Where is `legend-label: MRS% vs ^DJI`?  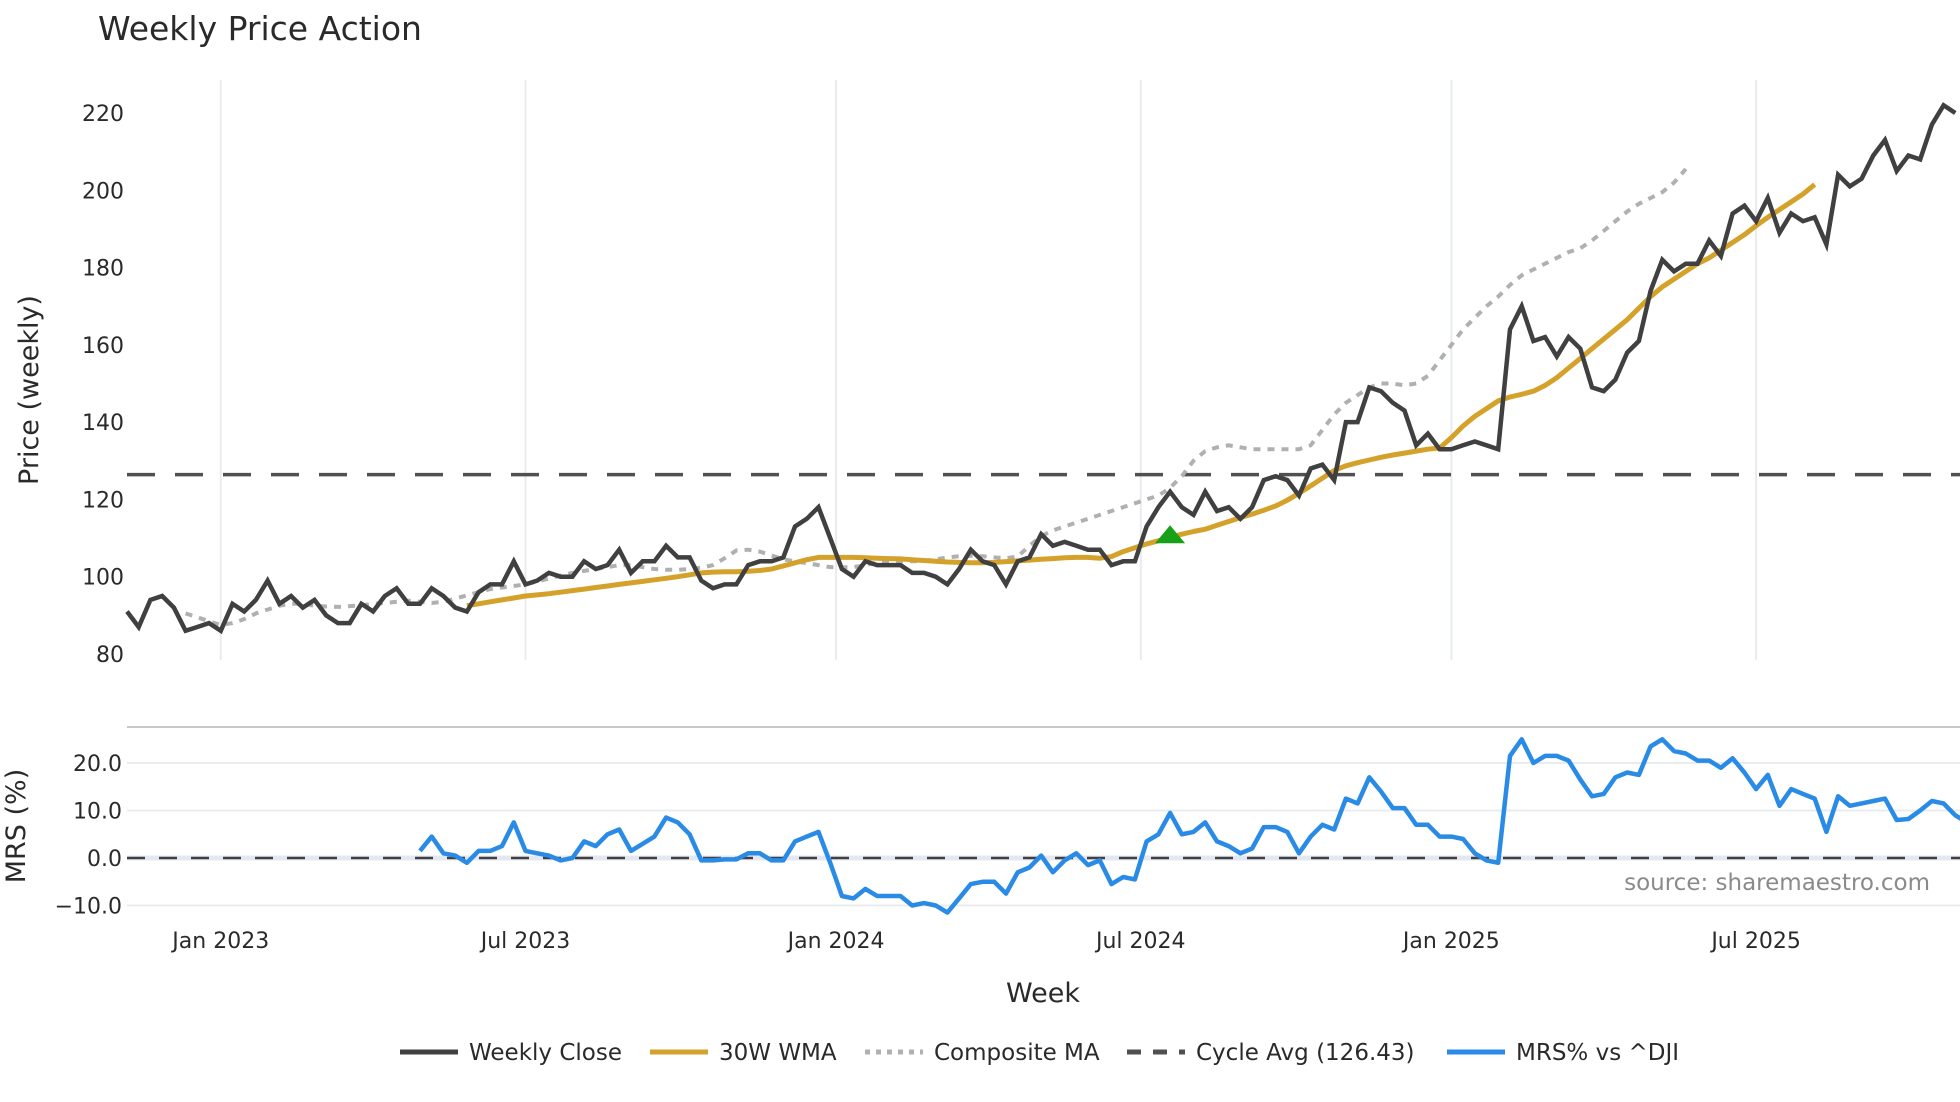
legend-label: MRS% vs ^DJI is located at coordinates (1597, 1053).